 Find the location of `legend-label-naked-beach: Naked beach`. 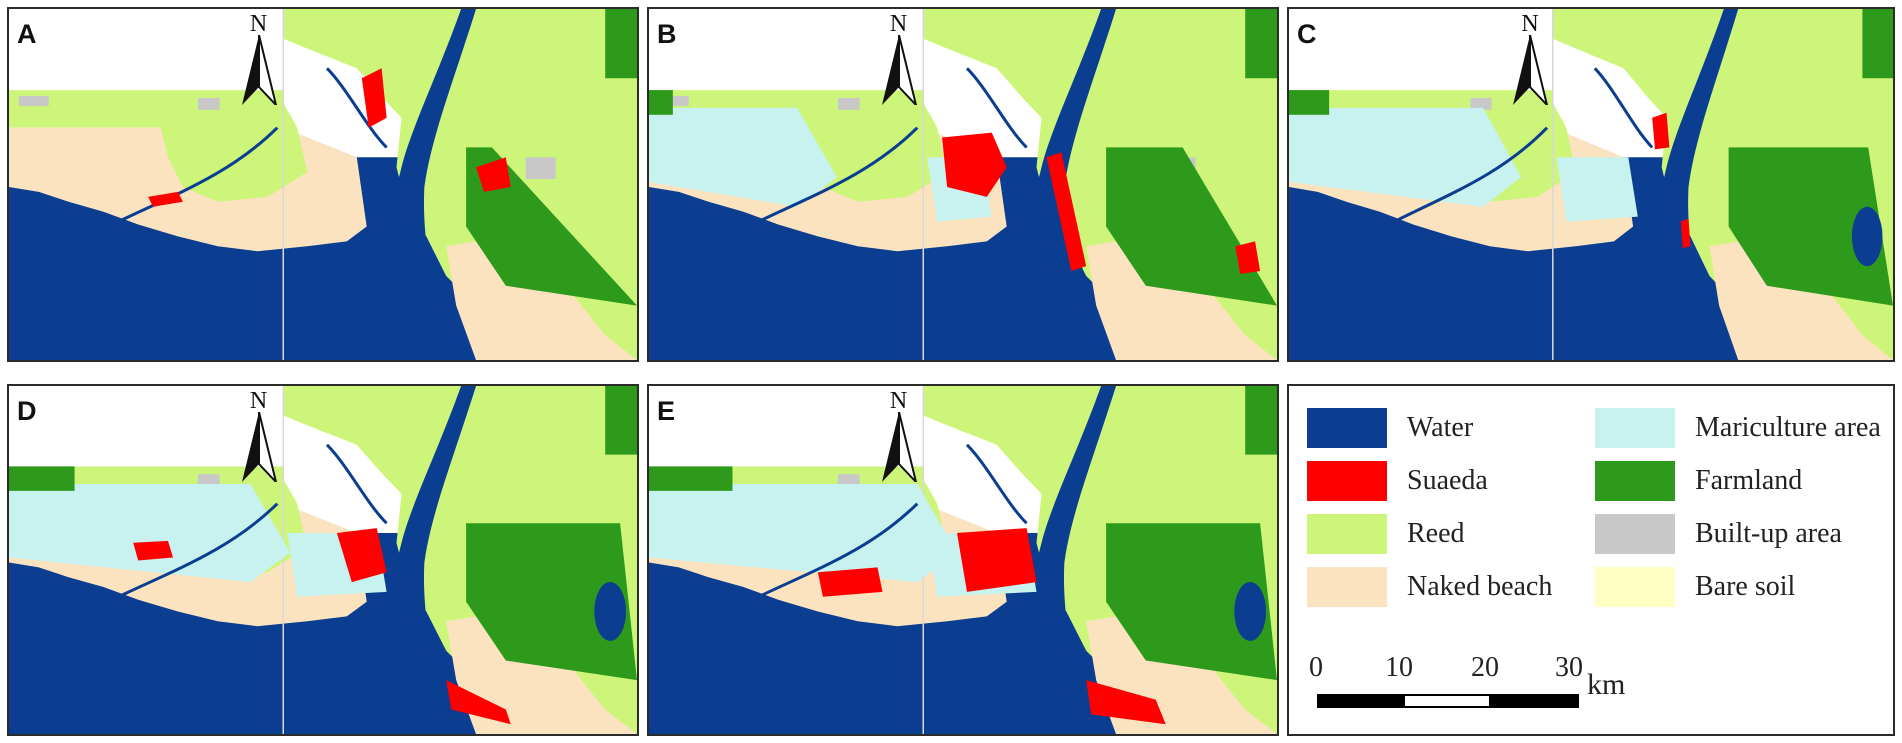

legend-label-naked-beach: Naked beach is located at coordinates (1480, 586).